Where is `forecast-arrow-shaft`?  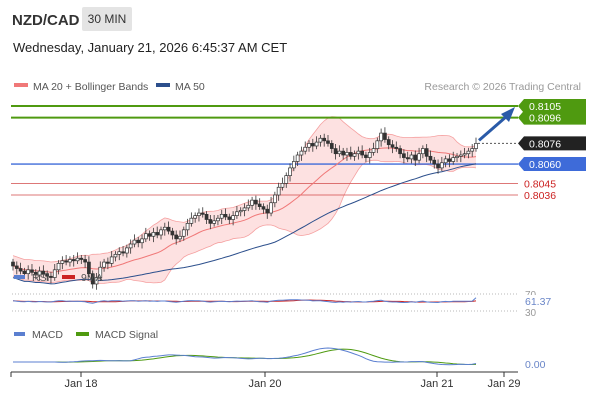
forecast-arrow-shaft is located at coordinates (493, 128).